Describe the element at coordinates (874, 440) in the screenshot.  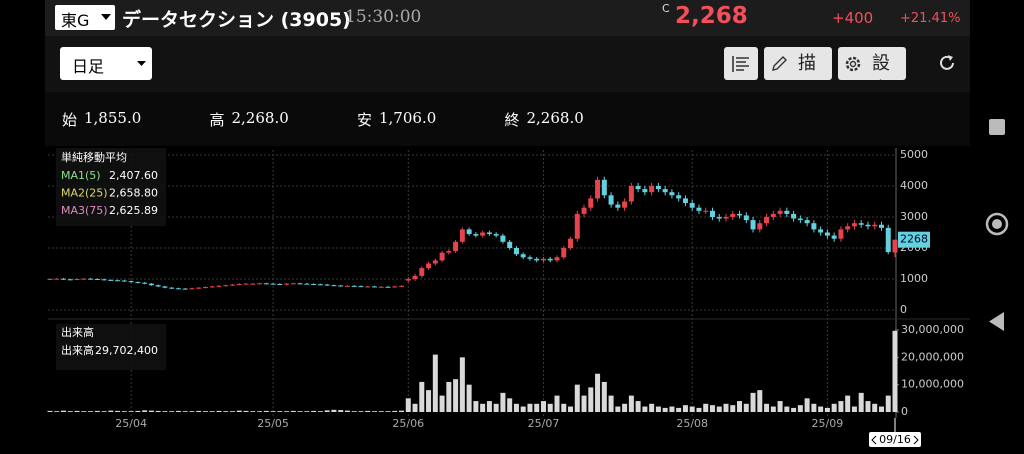
I see `cursor-prev-arrow` at that location.